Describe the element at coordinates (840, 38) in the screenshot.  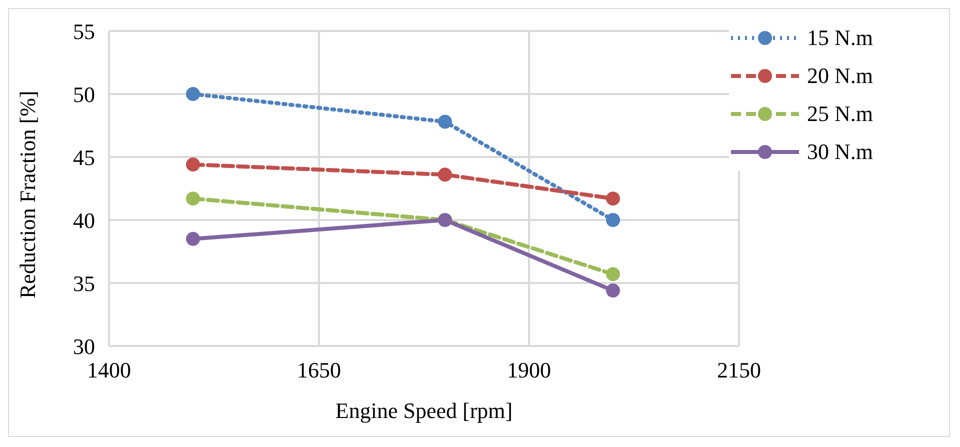
I see `legend-label: 15 N.m` at that location.